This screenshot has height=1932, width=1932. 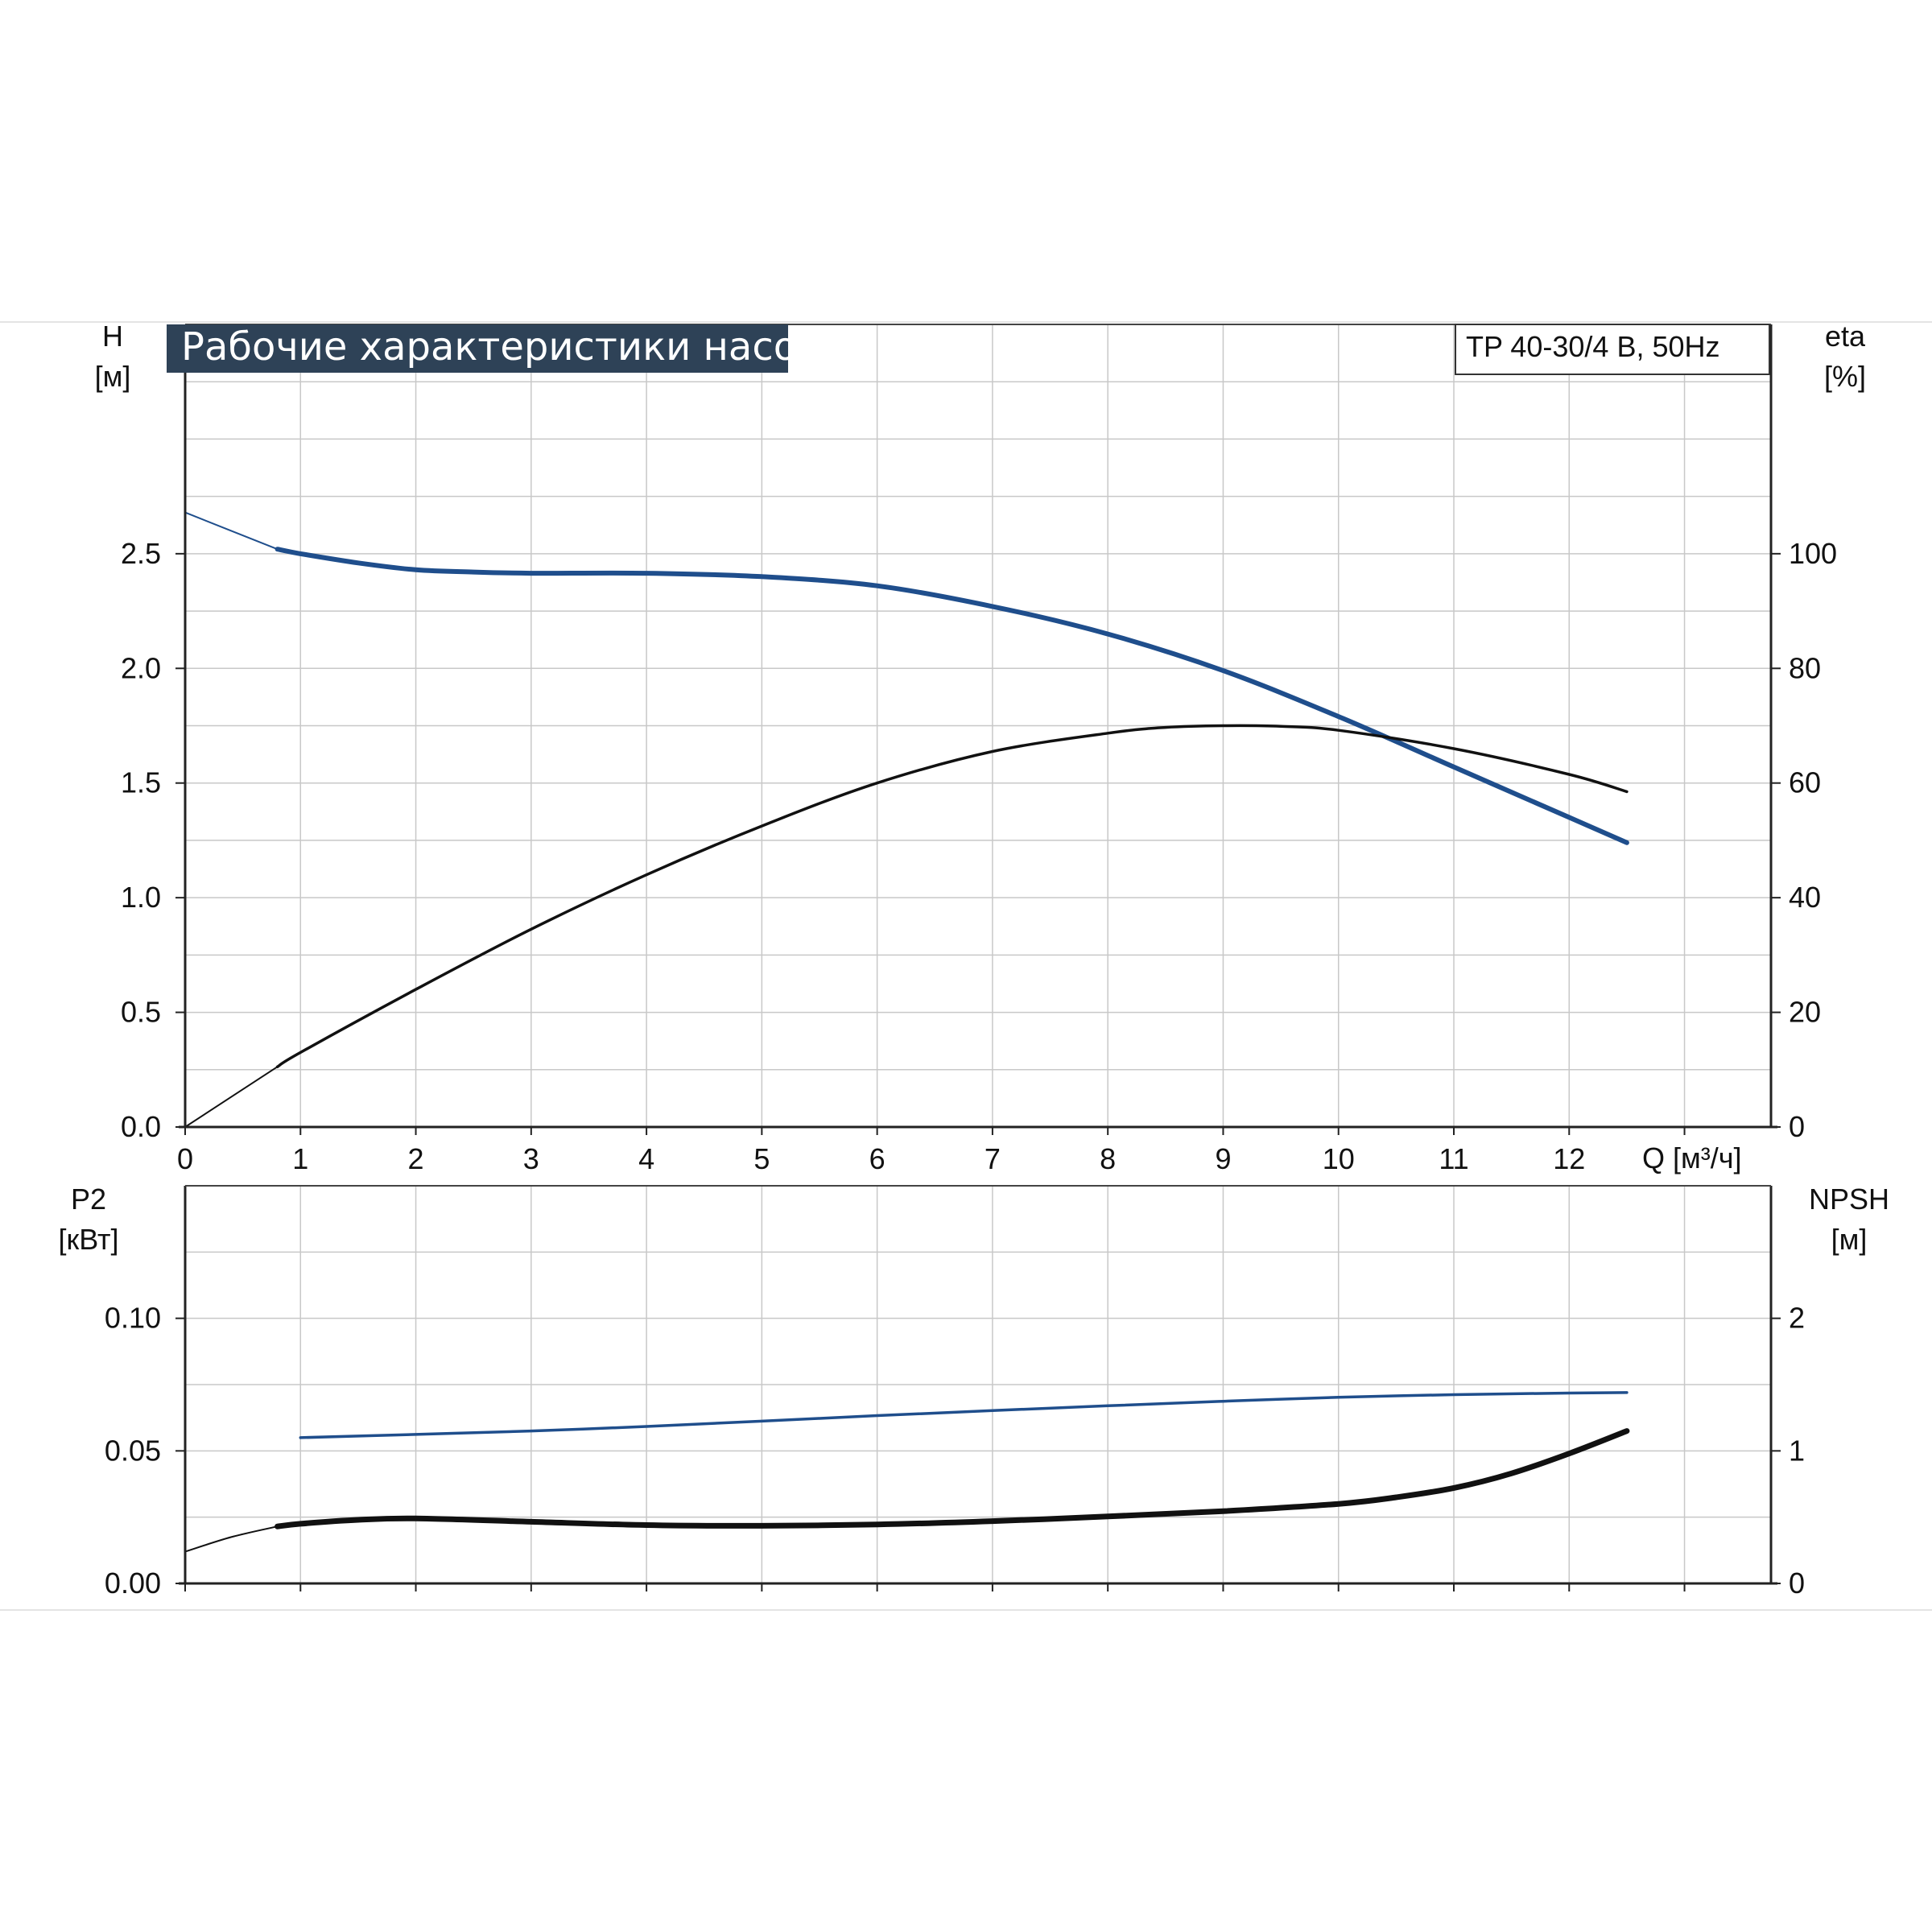 What do you see at coordinates (1805, 782) in the screenshot?
I see `top-right-tick-label: 60` at bounding box center [1805, 782].